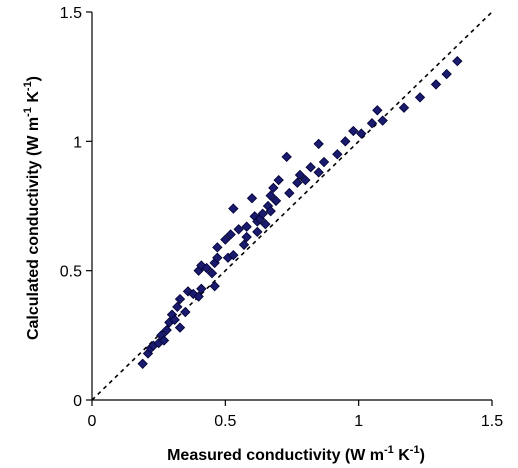 This screenshot has height=468, width=518. Describe the element at coordinates (422, 455) in the screenshot. I see `x-axis-title-end: )` at that location.